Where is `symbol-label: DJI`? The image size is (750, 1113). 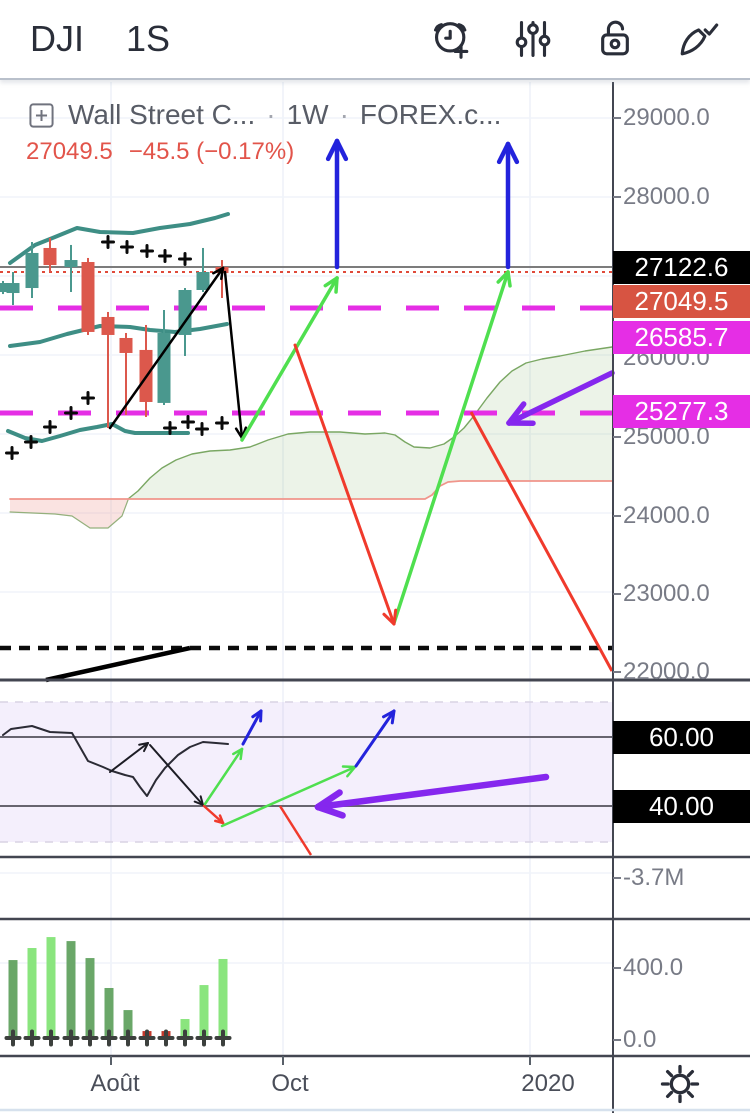 symbol-label: DJI is located at coordinates (57, 38).